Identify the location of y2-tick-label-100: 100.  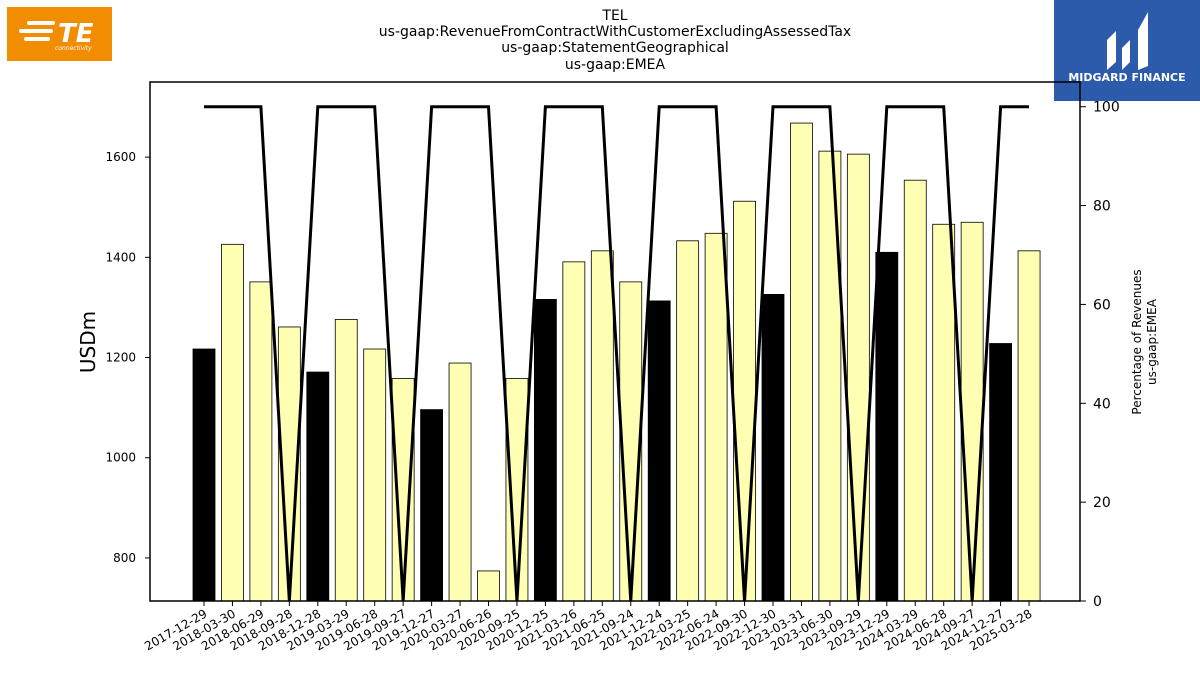
(1106, 108).